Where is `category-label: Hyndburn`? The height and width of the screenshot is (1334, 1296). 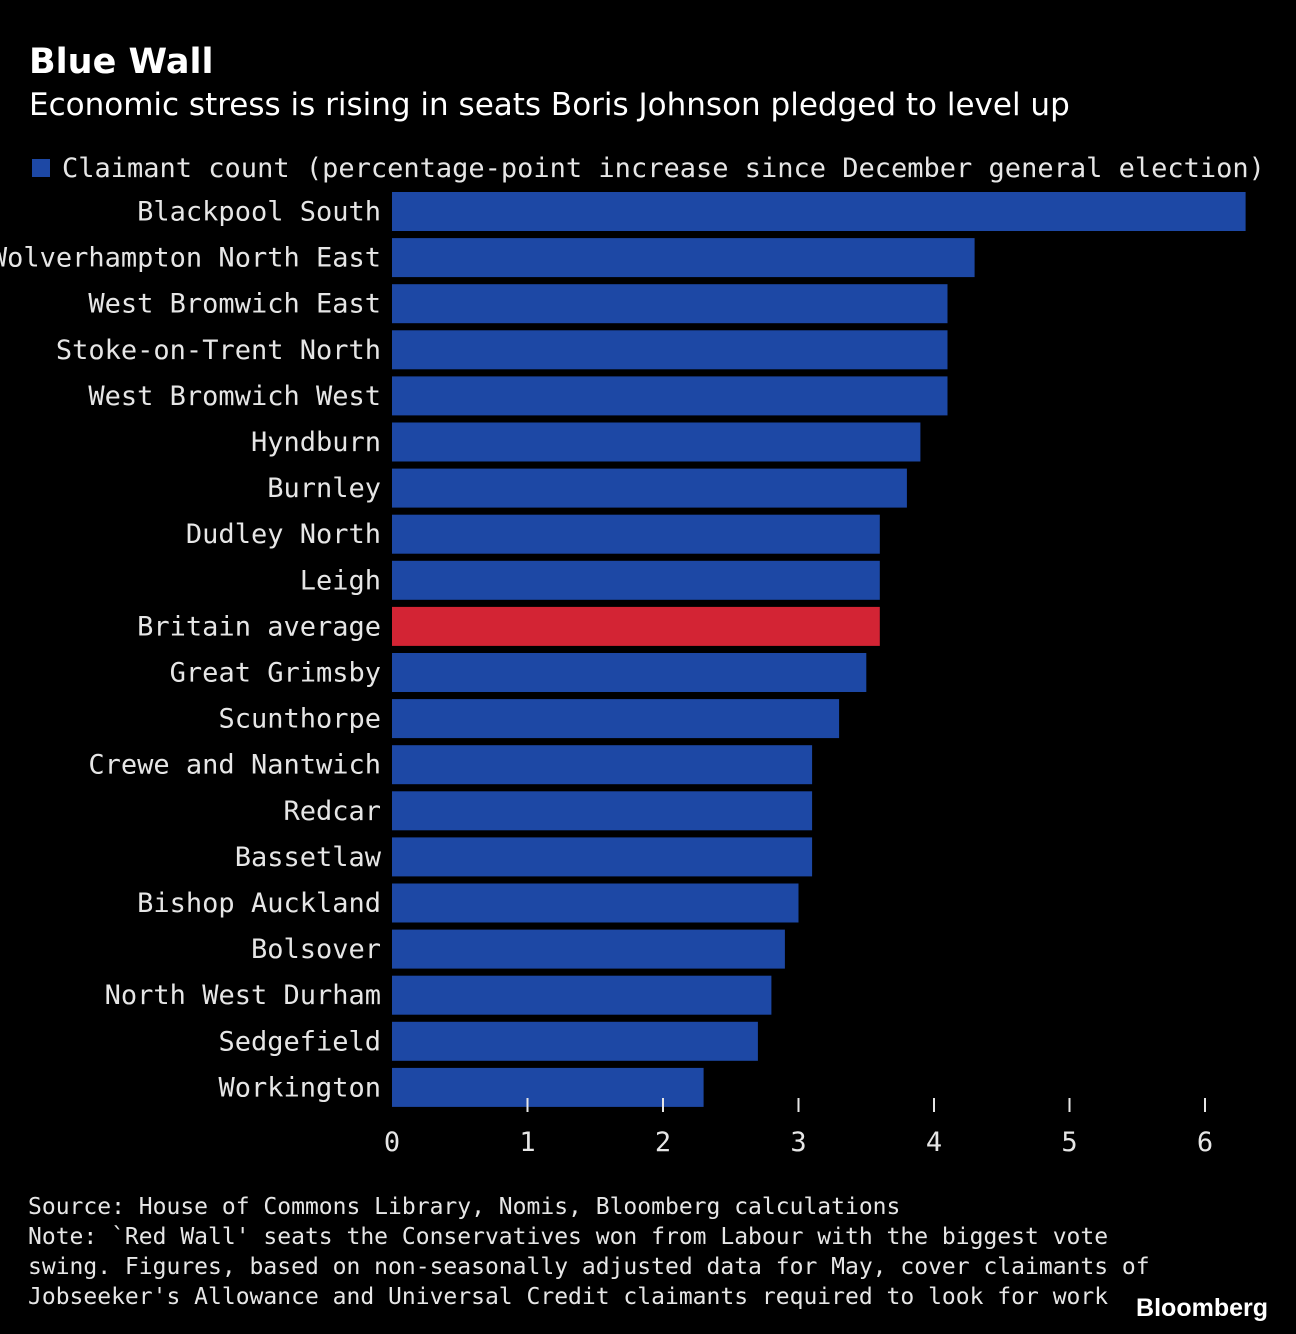 category-label: Hyndburn is located at coordinates (316, 442).